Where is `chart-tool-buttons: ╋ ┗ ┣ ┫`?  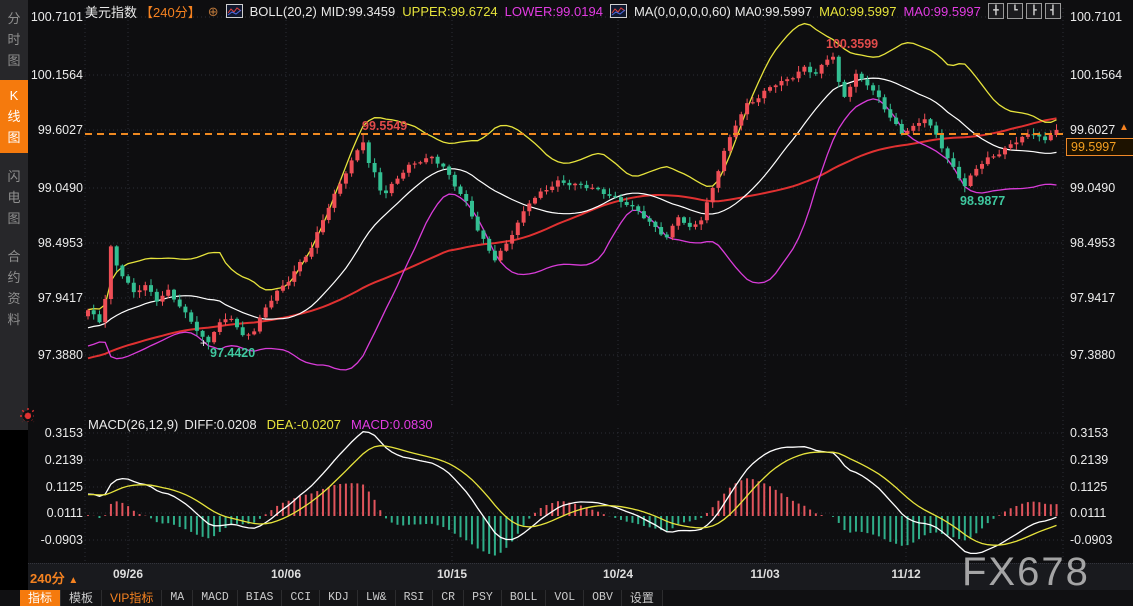 chart-tool-buttons: ╋ ┗ ┣ ┫ is located at coordinates (1024, 11).